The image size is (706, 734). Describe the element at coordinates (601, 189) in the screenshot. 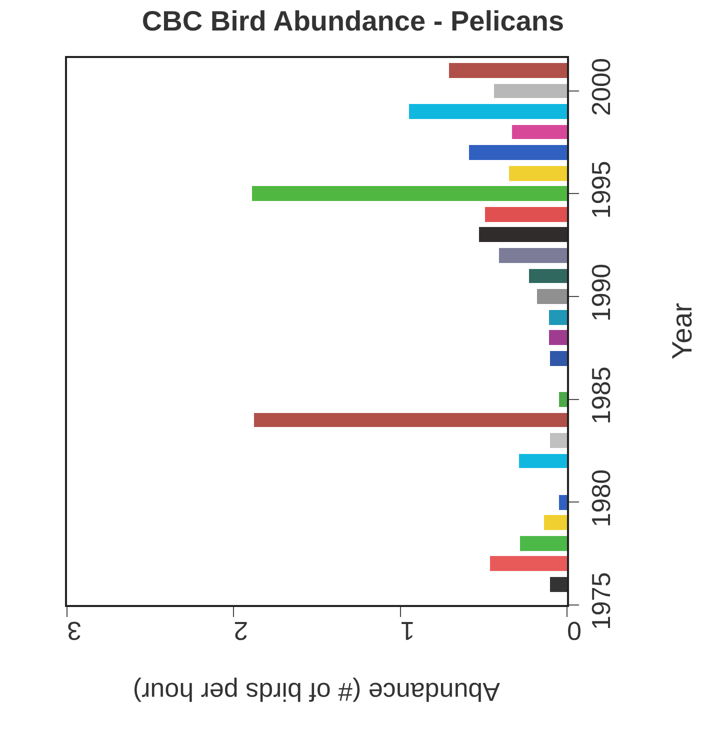

I see `y-tick-label: 1995` at that location.